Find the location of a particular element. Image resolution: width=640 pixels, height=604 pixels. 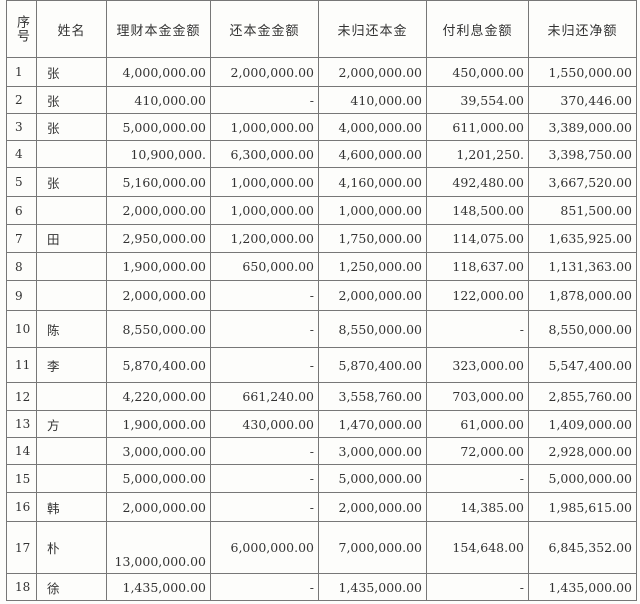

amount-cell: 1,409,000.00 is located at coordinates (582, 424).